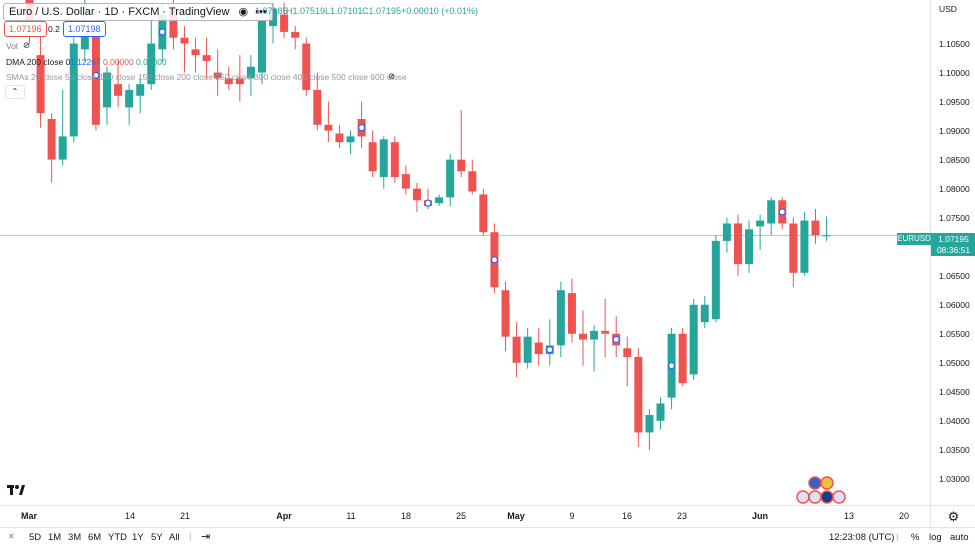  I want to click on time-tick-label: 18, so click(406, 516).